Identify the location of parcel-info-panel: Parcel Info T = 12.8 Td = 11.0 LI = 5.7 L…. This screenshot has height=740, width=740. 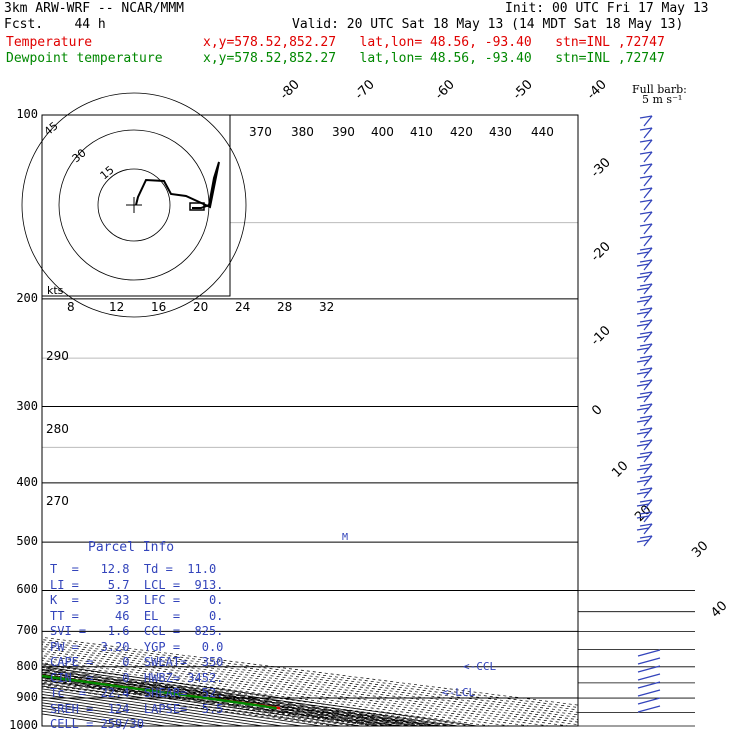
(137, 634).